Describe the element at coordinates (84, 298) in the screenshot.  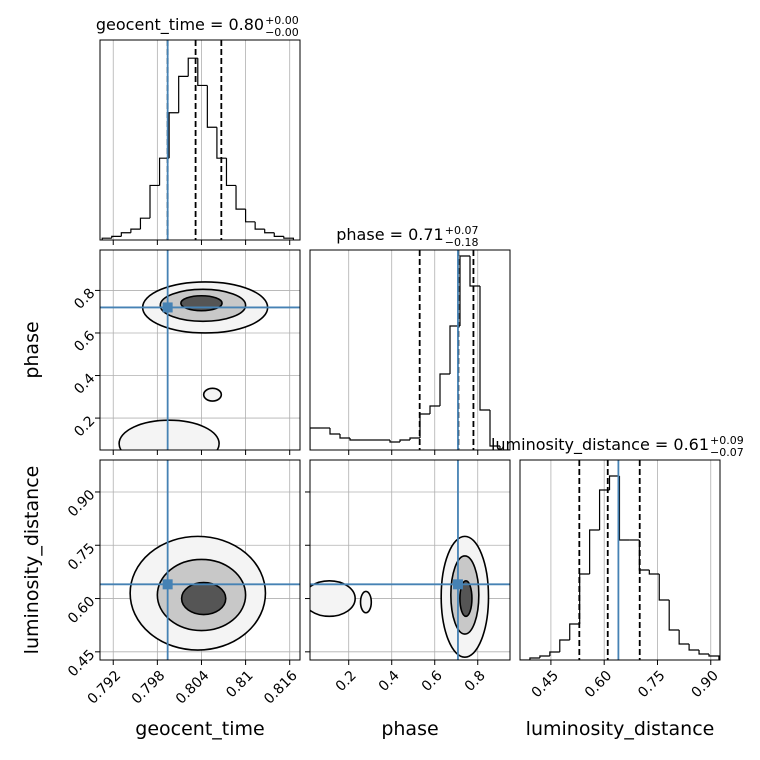
I see `y-tick-label: 0.8` at that location.